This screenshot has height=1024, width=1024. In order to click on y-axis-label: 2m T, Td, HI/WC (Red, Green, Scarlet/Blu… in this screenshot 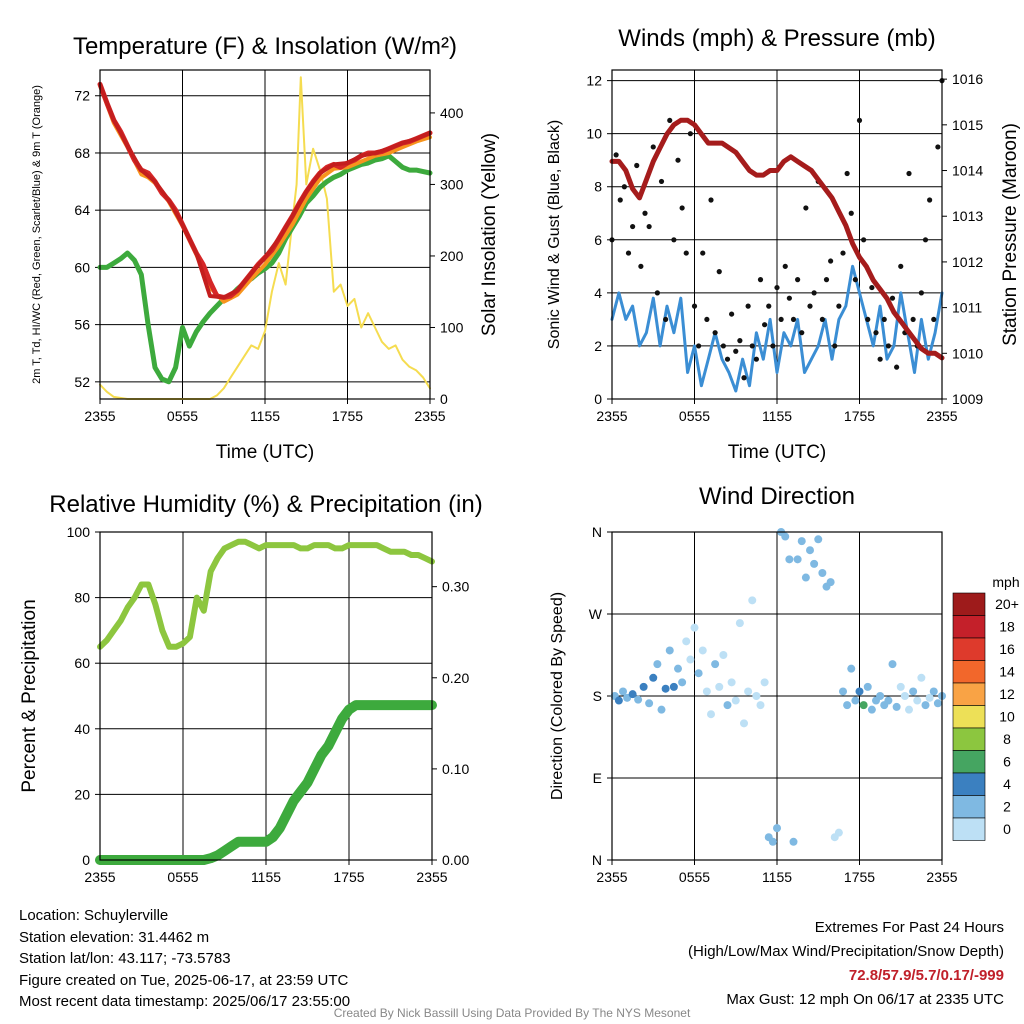, I will do `click(37, 234)`.